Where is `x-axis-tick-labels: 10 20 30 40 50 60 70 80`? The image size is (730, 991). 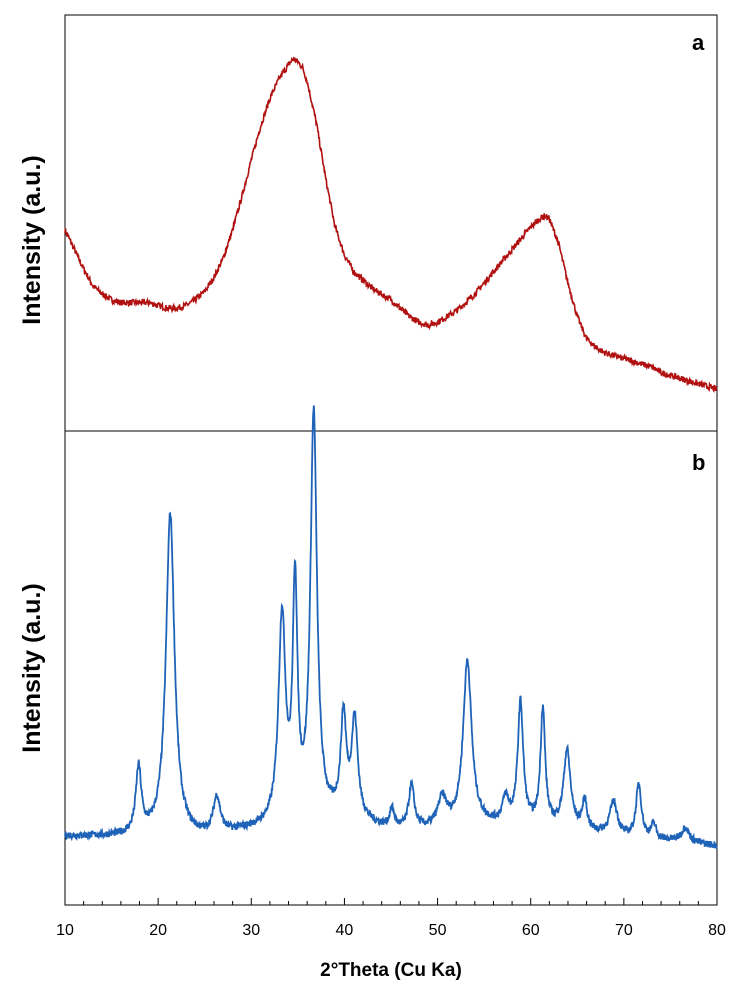
x-axis-tick-labels: 10 20 30 40 50 60 70 80 is located at coordinates (391, 930).